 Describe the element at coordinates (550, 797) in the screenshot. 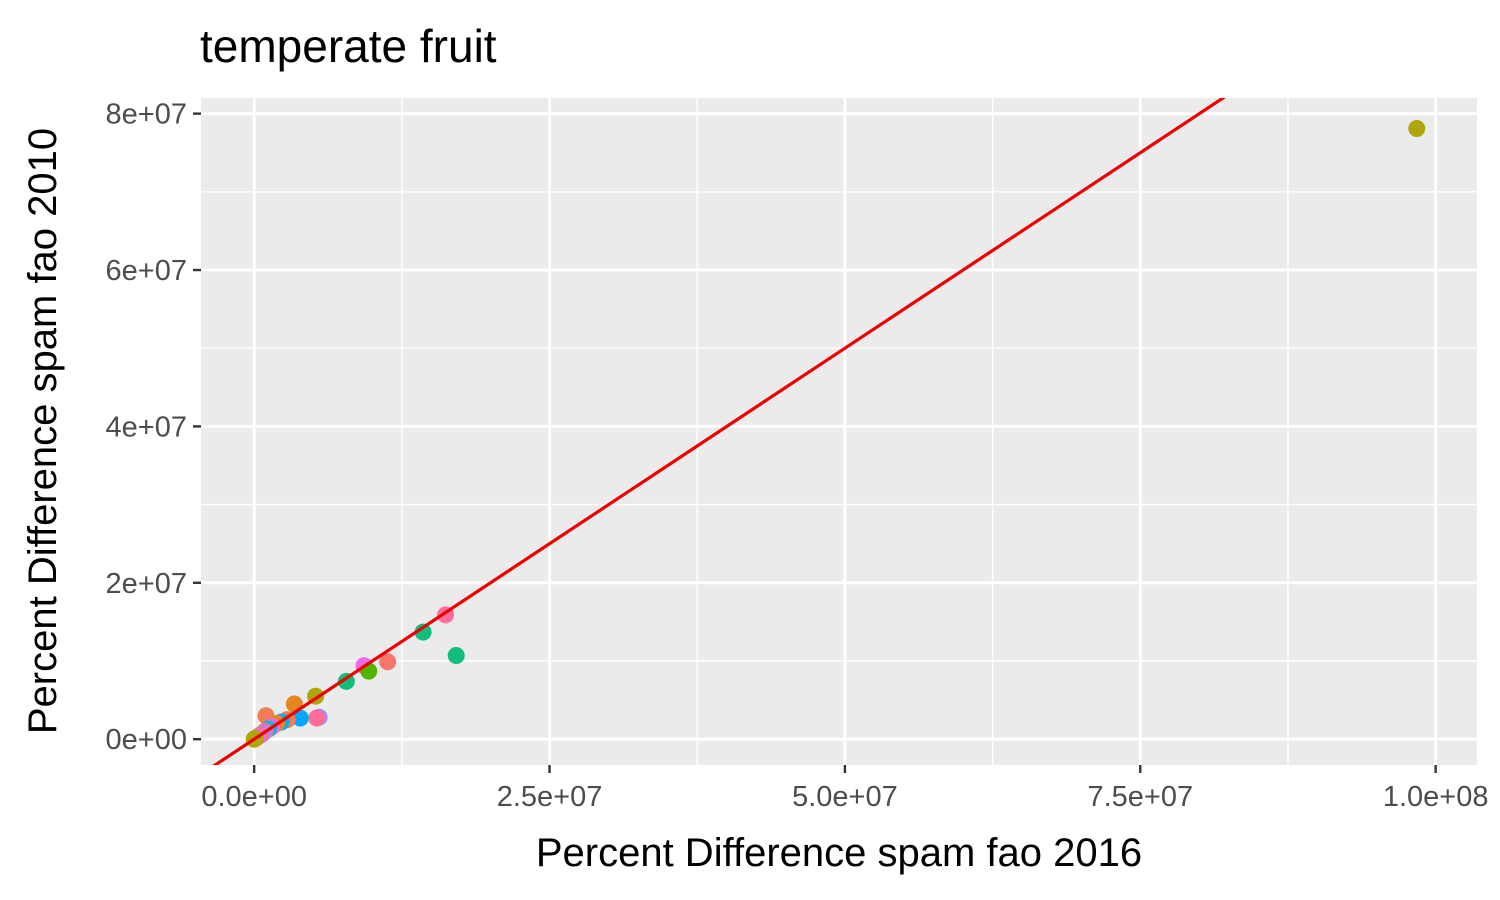

I see `x-tick-label: 2.5e+07` at that location.